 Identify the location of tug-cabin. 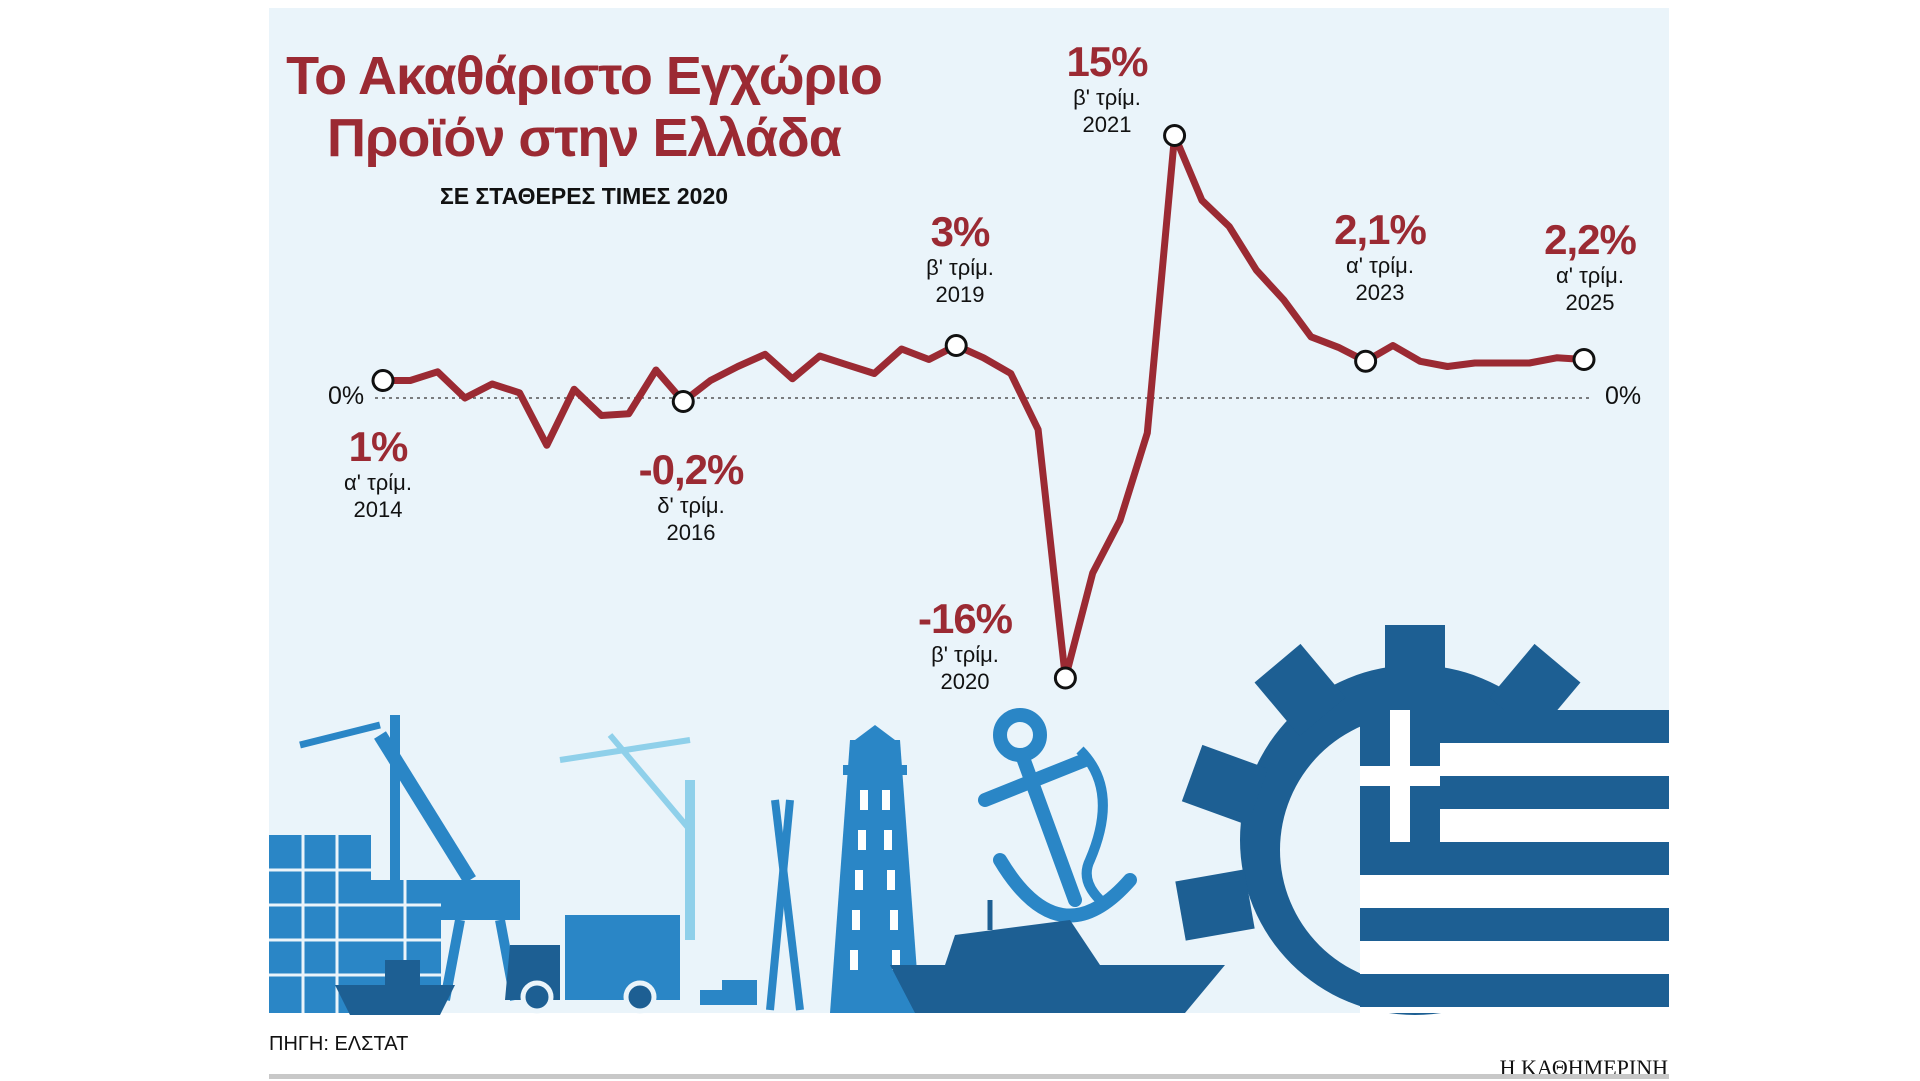
(402, 972).